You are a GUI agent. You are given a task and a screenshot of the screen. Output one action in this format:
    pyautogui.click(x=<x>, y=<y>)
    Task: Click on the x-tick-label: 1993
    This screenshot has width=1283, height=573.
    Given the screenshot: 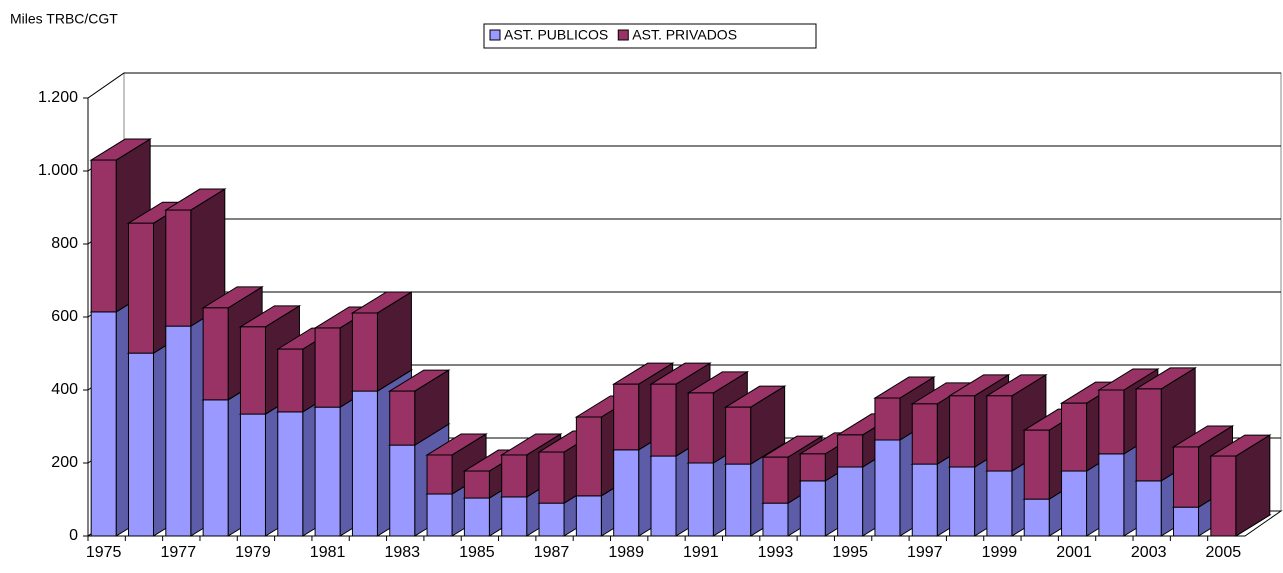 What is the action you would take?
    pyautogui.click(x=776, y=552)
    